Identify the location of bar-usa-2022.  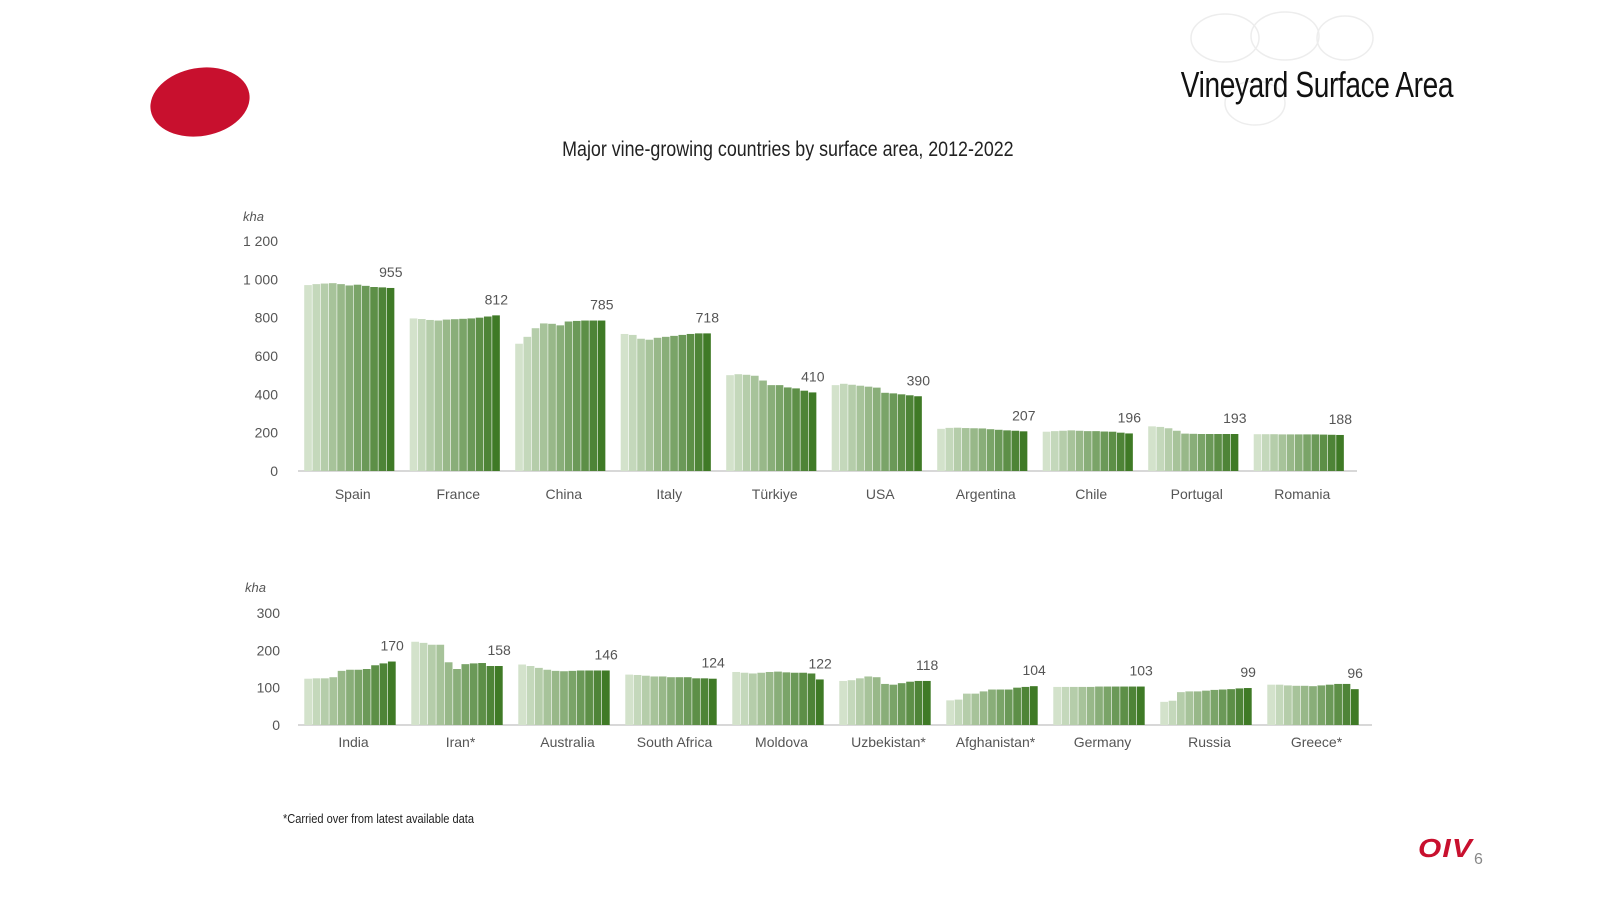
(918, 433).